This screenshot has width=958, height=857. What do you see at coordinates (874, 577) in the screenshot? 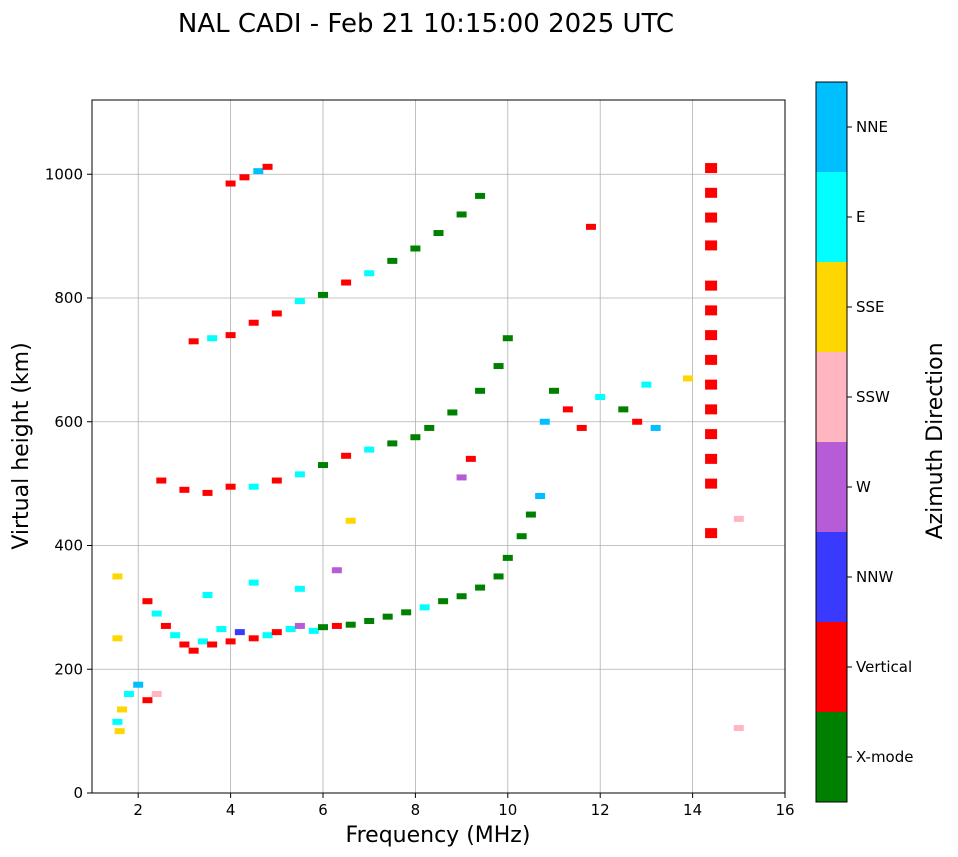
I see `colorbar-tick-label: NNW` at bounding box center [874, 577].